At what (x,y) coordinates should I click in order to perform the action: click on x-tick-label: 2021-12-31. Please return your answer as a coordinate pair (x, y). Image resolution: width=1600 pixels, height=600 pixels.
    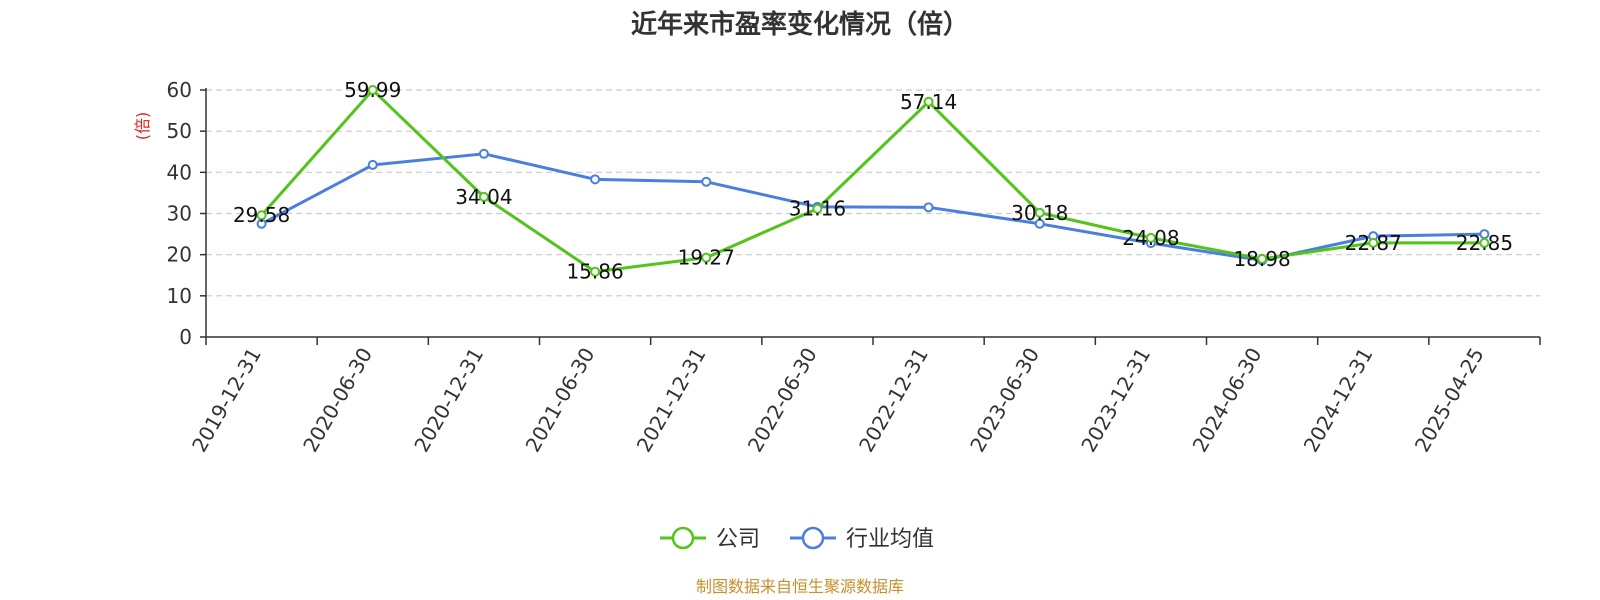
    Looking at the image, I should click on (671, 400).